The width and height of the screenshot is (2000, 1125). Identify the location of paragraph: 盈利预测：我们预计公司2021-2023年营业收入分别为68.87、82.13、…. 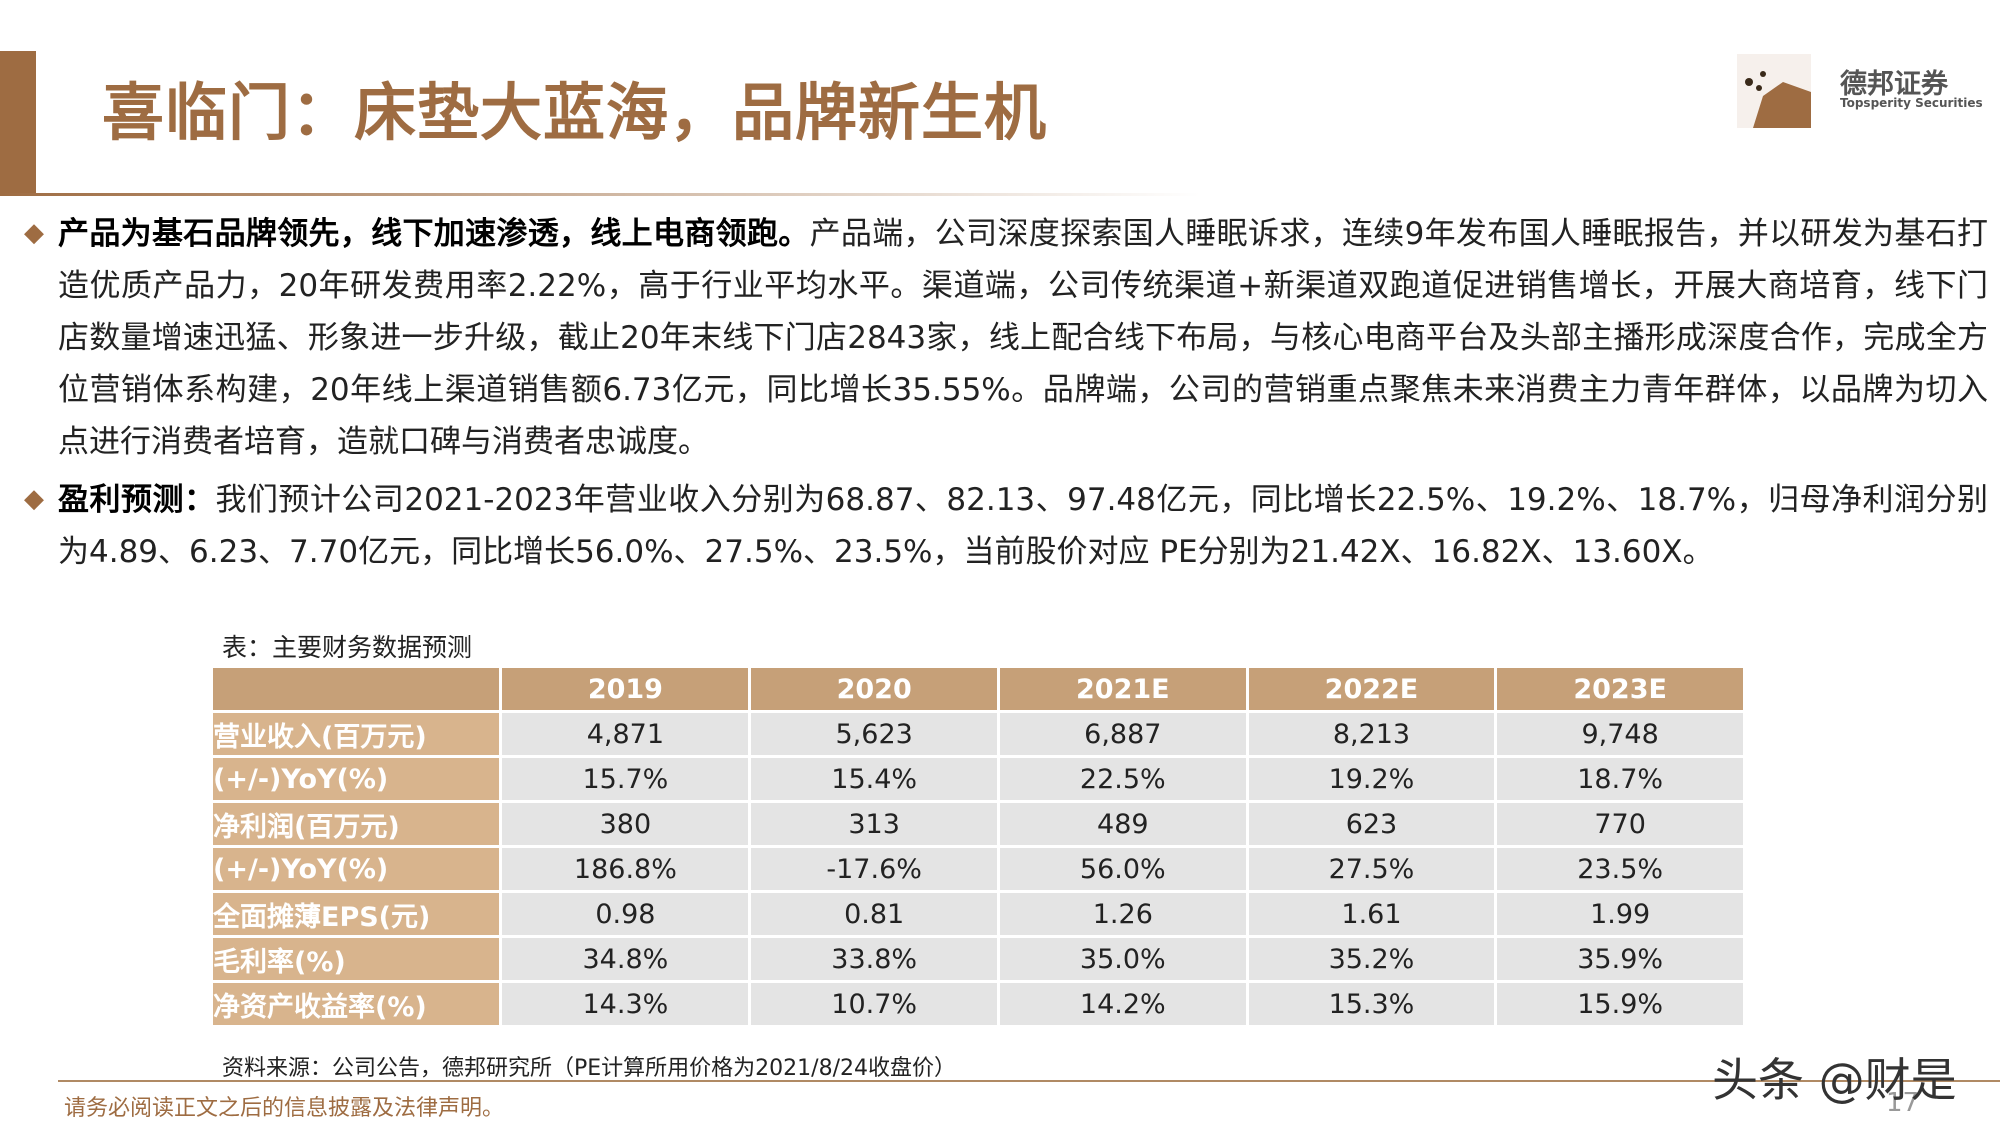
(1023, 526).